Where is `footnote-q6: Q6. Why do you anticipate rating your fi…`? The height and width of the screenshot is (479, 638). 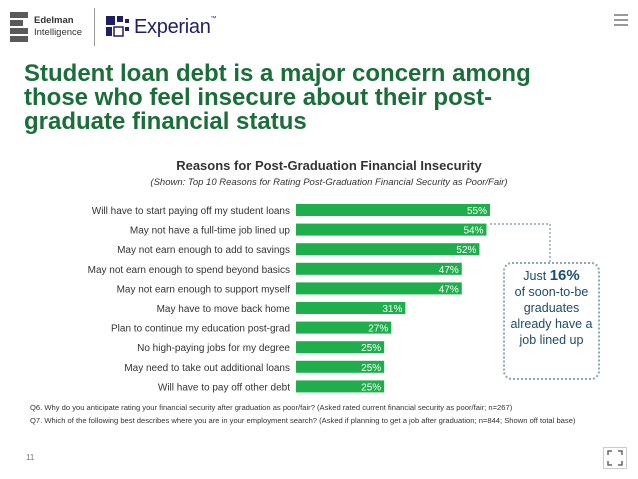 footnote-q6: Q6. Why do you anticipate rating your fi… is located at coordinates (271, 407).